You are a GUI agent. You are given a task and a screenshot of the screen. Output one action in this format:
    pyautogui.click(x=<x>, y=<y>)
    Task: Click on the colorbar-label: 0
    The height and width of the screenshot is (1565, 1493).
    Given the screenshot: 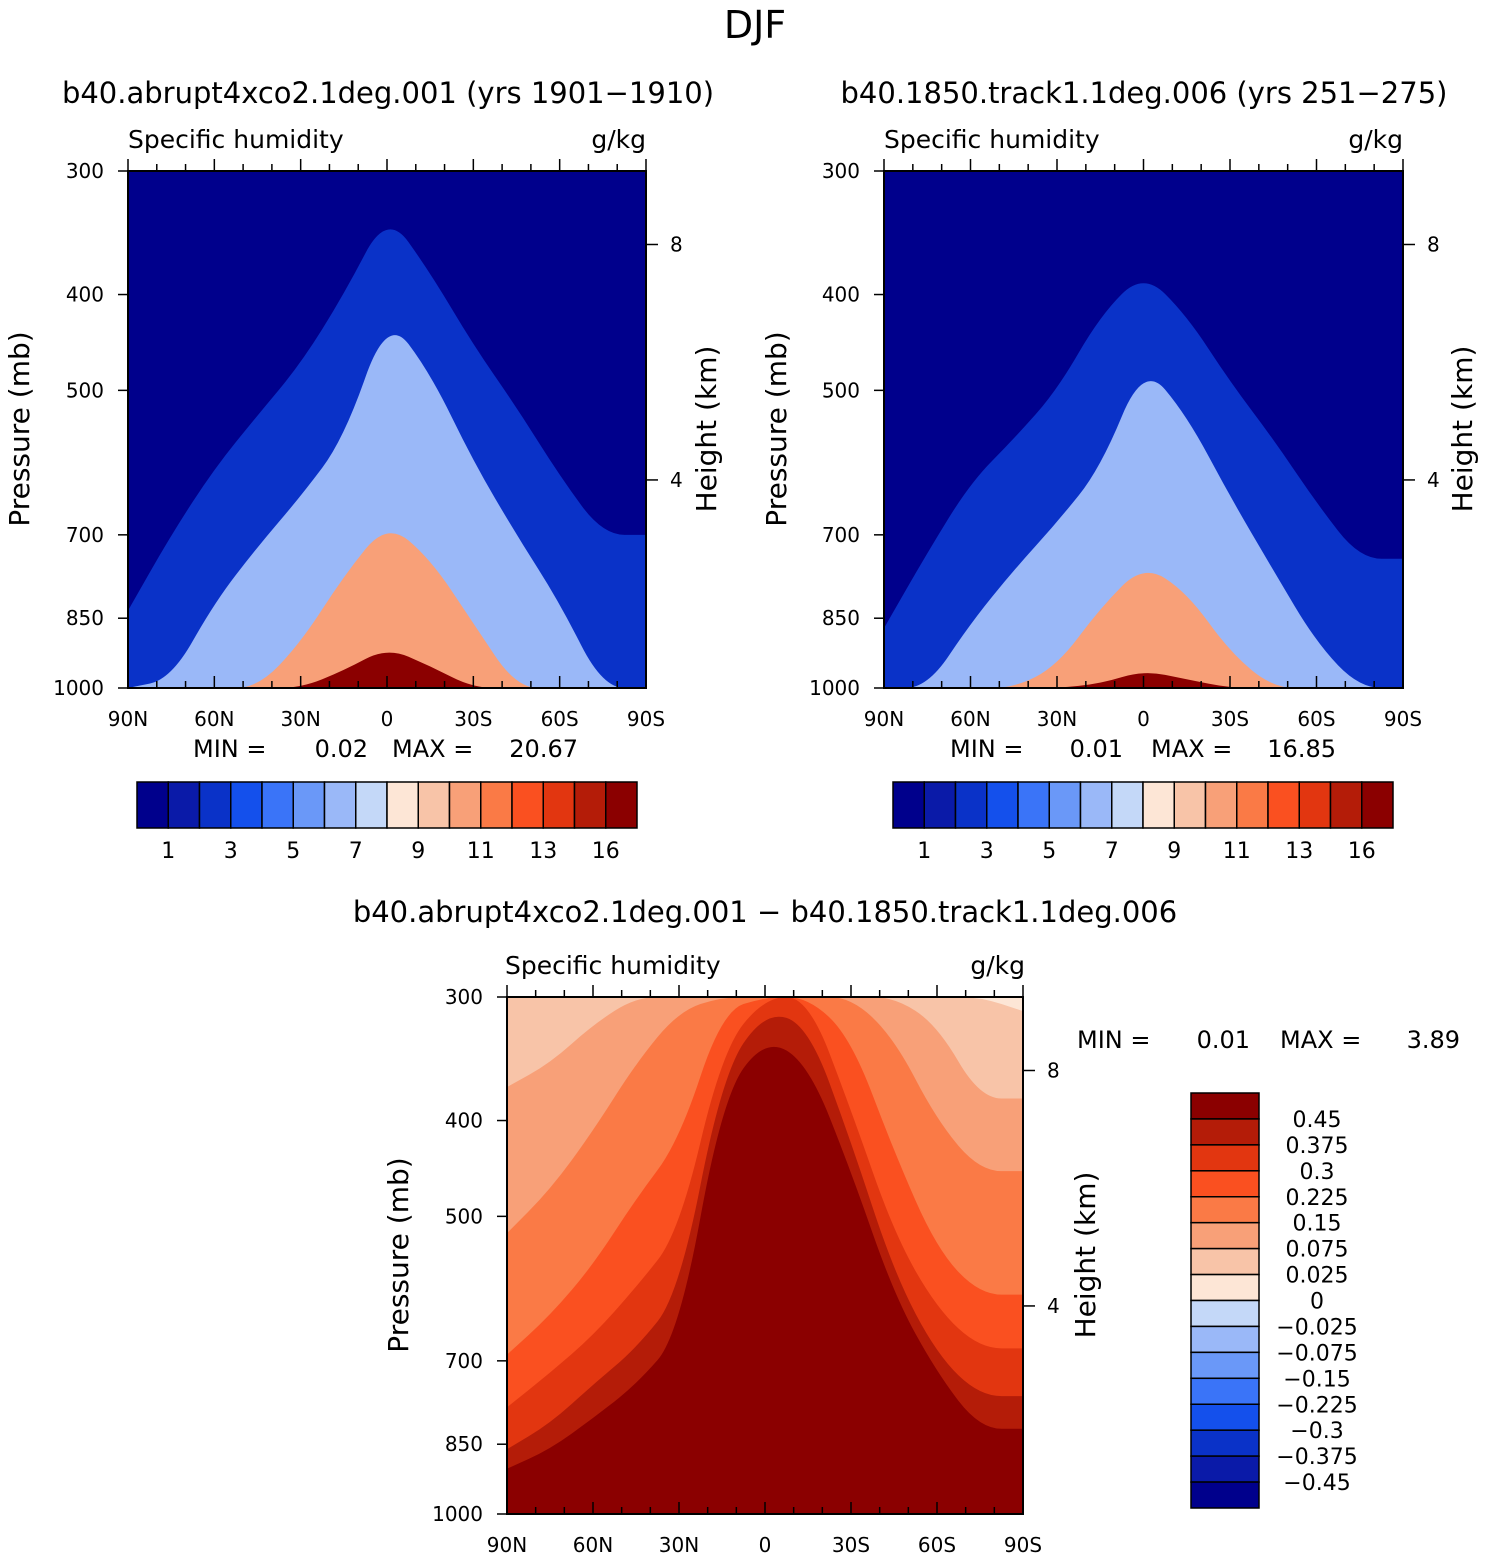 What is the action you would take?
    pyautogui.click(x=1317, y=1302)
    